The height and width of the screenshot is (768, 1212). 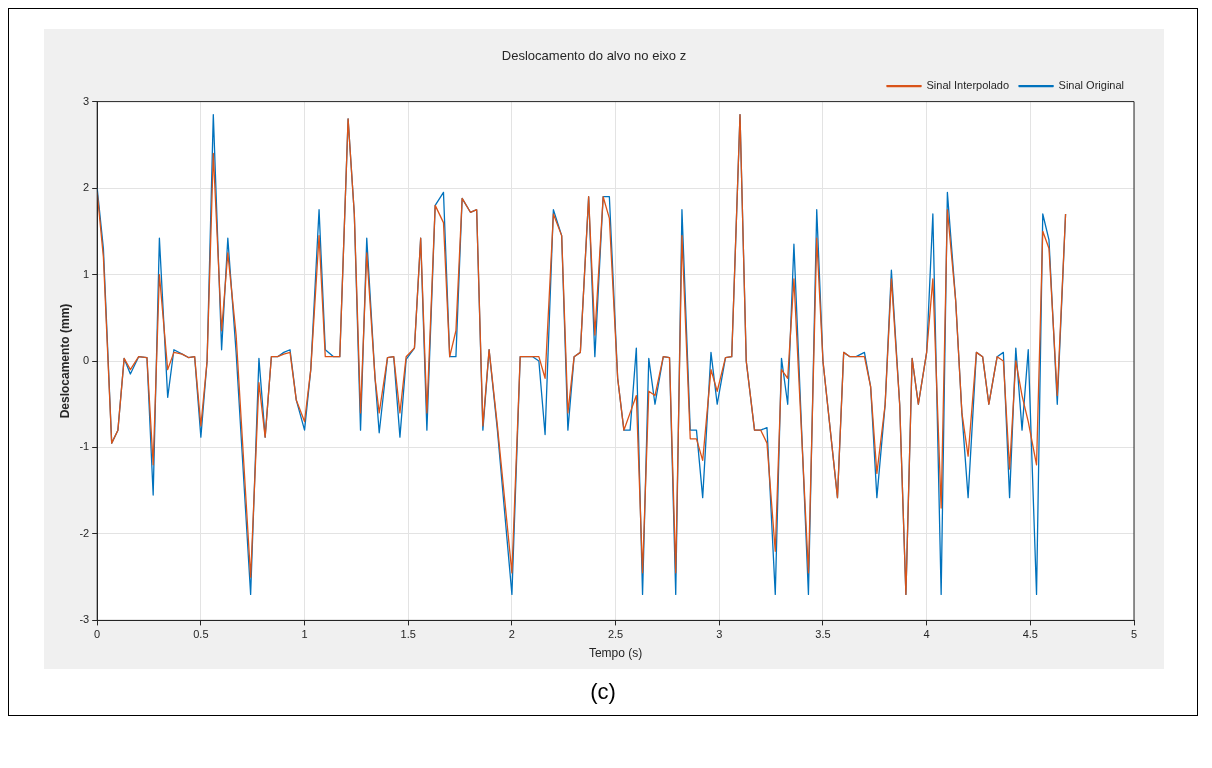 I want to click on y-tick-label: -3, so click(x=84, y=619).